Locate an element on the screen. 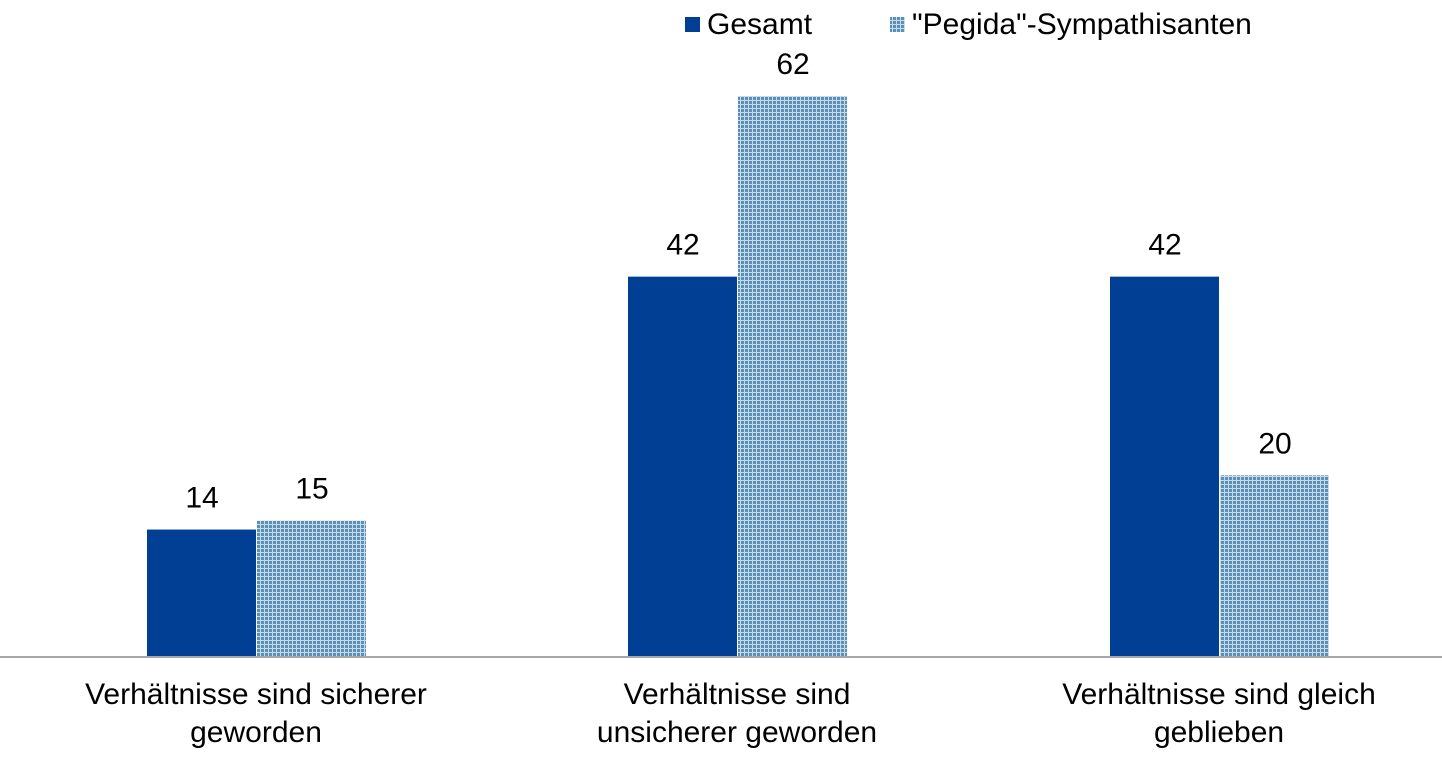 This screenshot has height=763, width=1442. category-label: Verhältnisse sind gleich geblieben is located at coordinates (1219, 713).